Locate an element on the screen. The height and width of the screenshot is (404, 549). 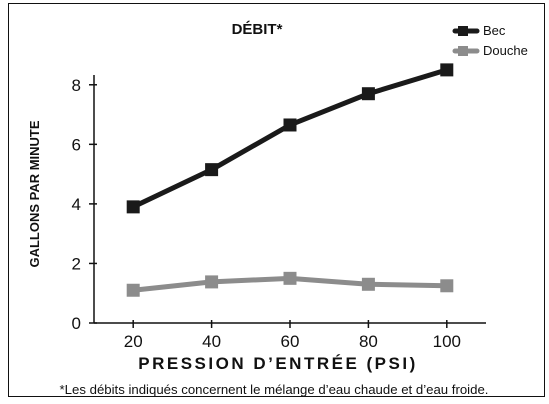
bec-legend-label: Bec is located at coordinates (494, 30).